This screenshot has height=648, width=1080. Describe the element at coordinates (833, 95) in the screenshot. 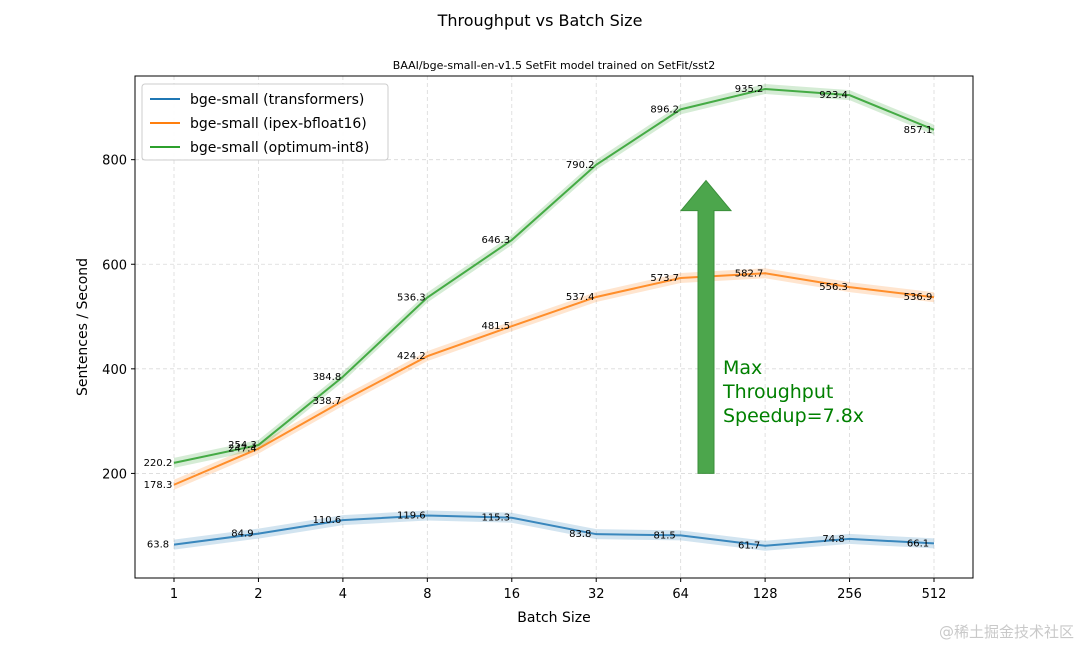

I see `data-label: 923.4` at that location.